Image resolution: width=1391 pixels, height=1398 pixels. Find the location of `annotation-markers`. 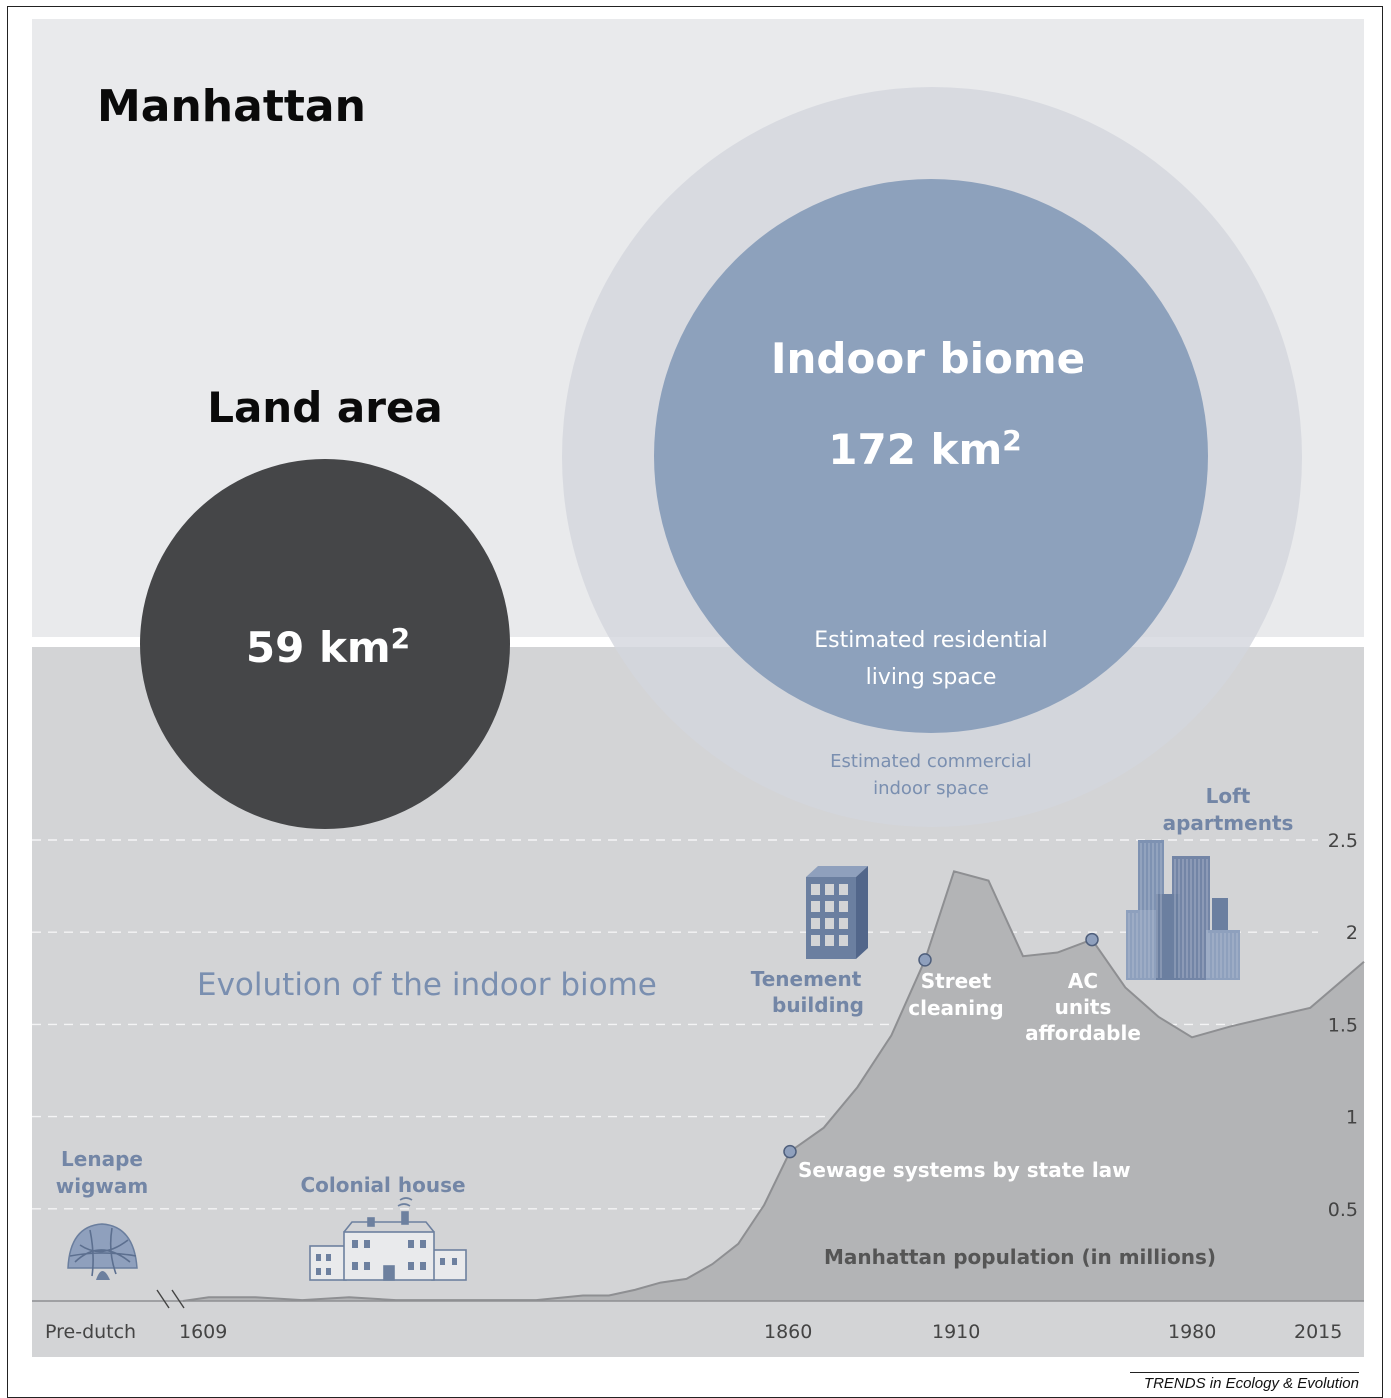

annotation-markers is located at coordinates (941, 1045).